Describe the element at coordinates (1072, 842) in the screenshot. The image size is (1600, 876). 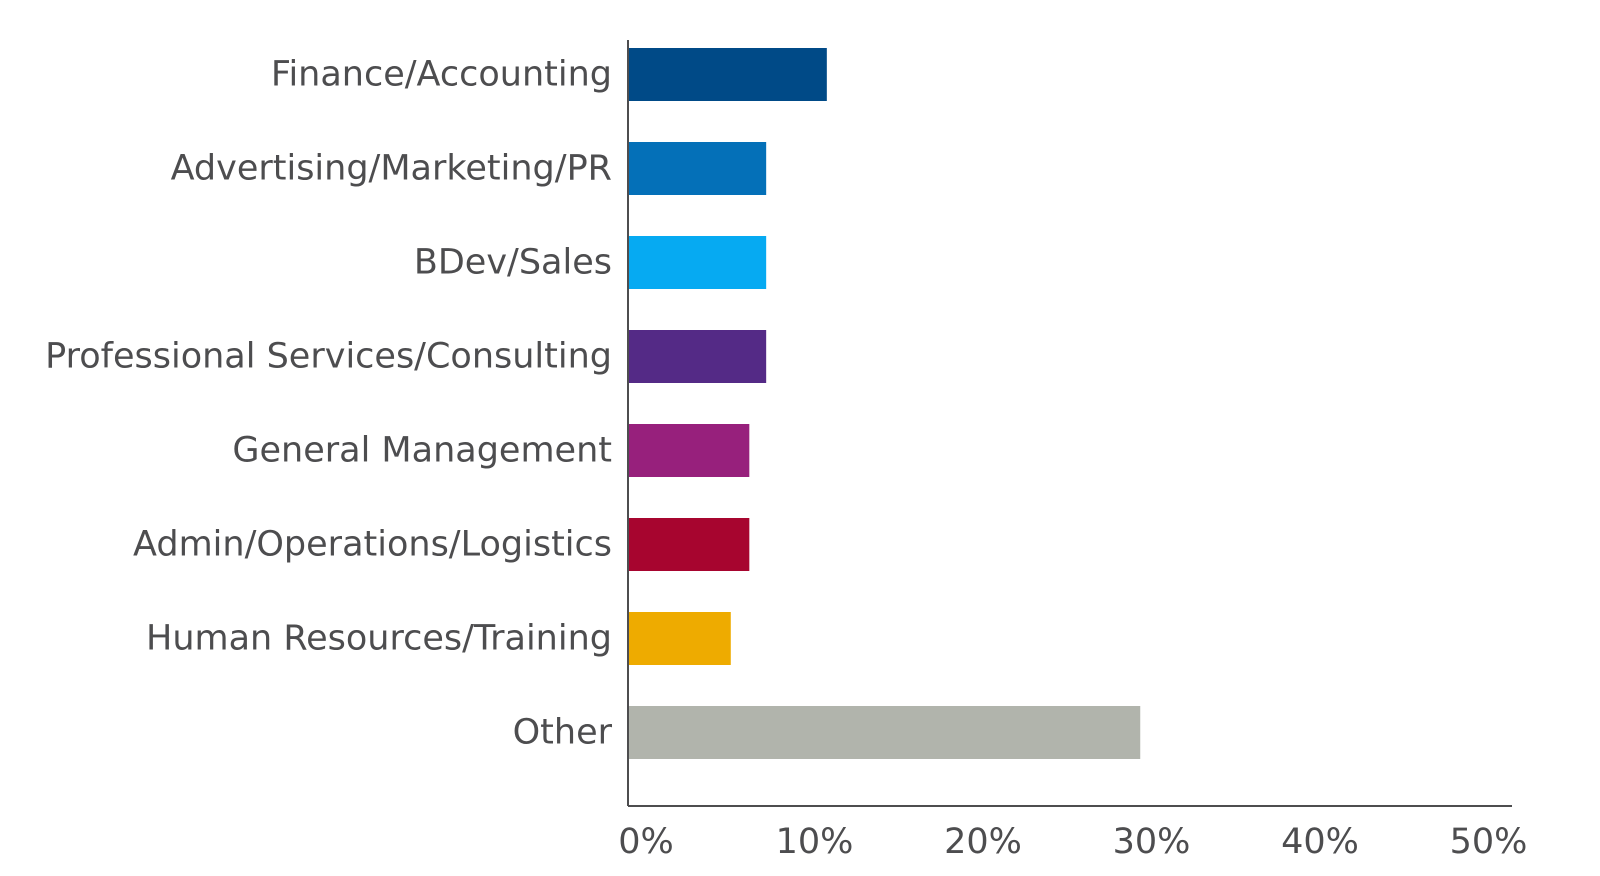
I see `x-tick-labels: 0% 10% 20% 30% 40% 50%` at that location.